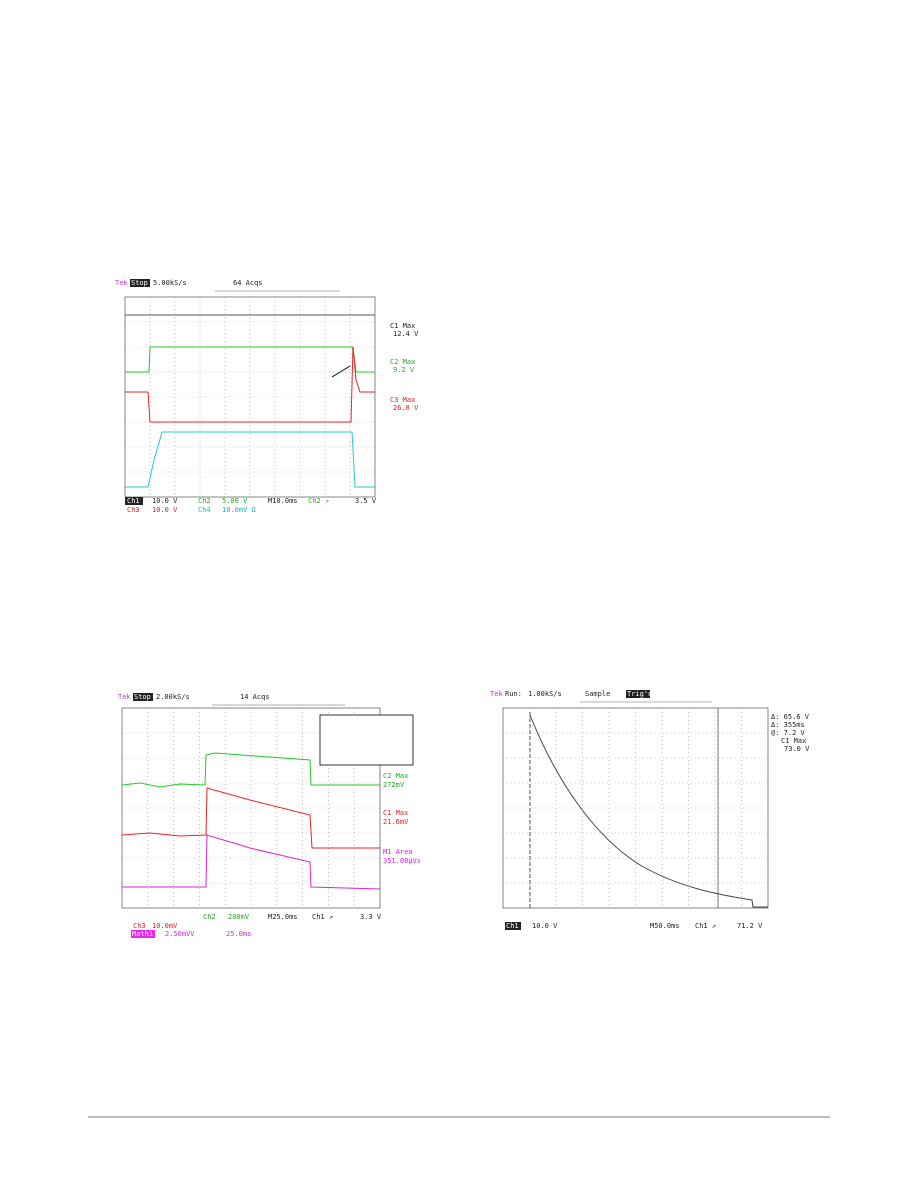  I want to click on readout: @: 7.2 V, so click(788, 733).